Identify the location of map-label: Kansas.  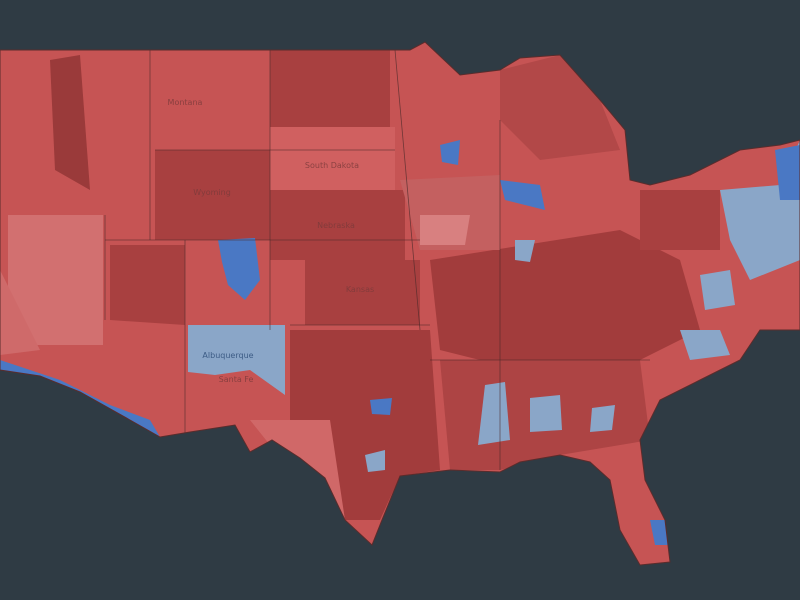
(360, 289).